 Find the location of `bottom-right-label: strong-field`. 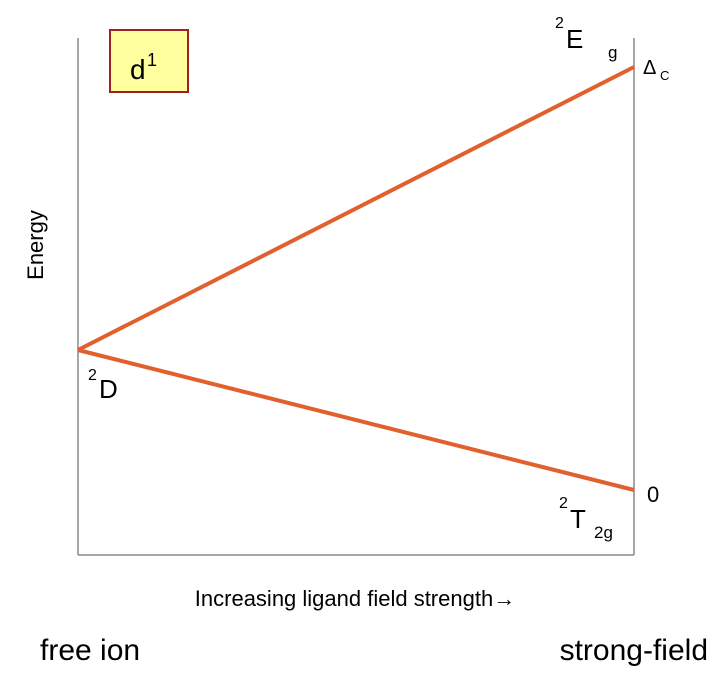

bottom-right-label: strong-field is located at coordinates (634, 650).